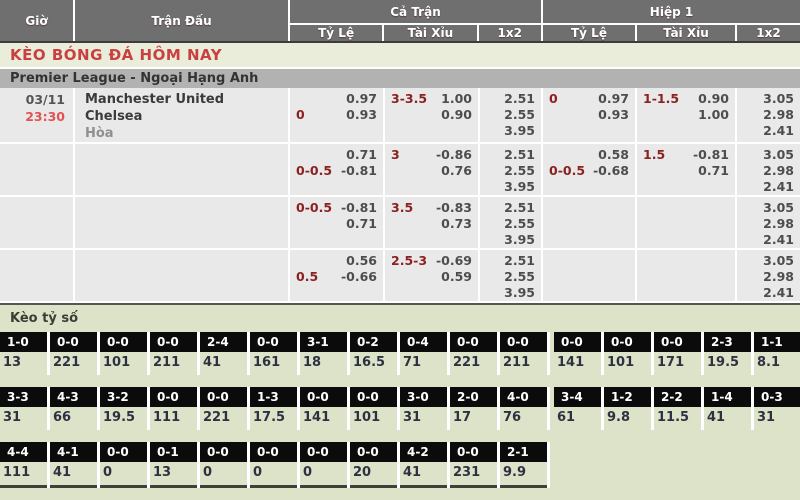  I want to click on score-odds-column: 3-4 61, so click(579, 408).